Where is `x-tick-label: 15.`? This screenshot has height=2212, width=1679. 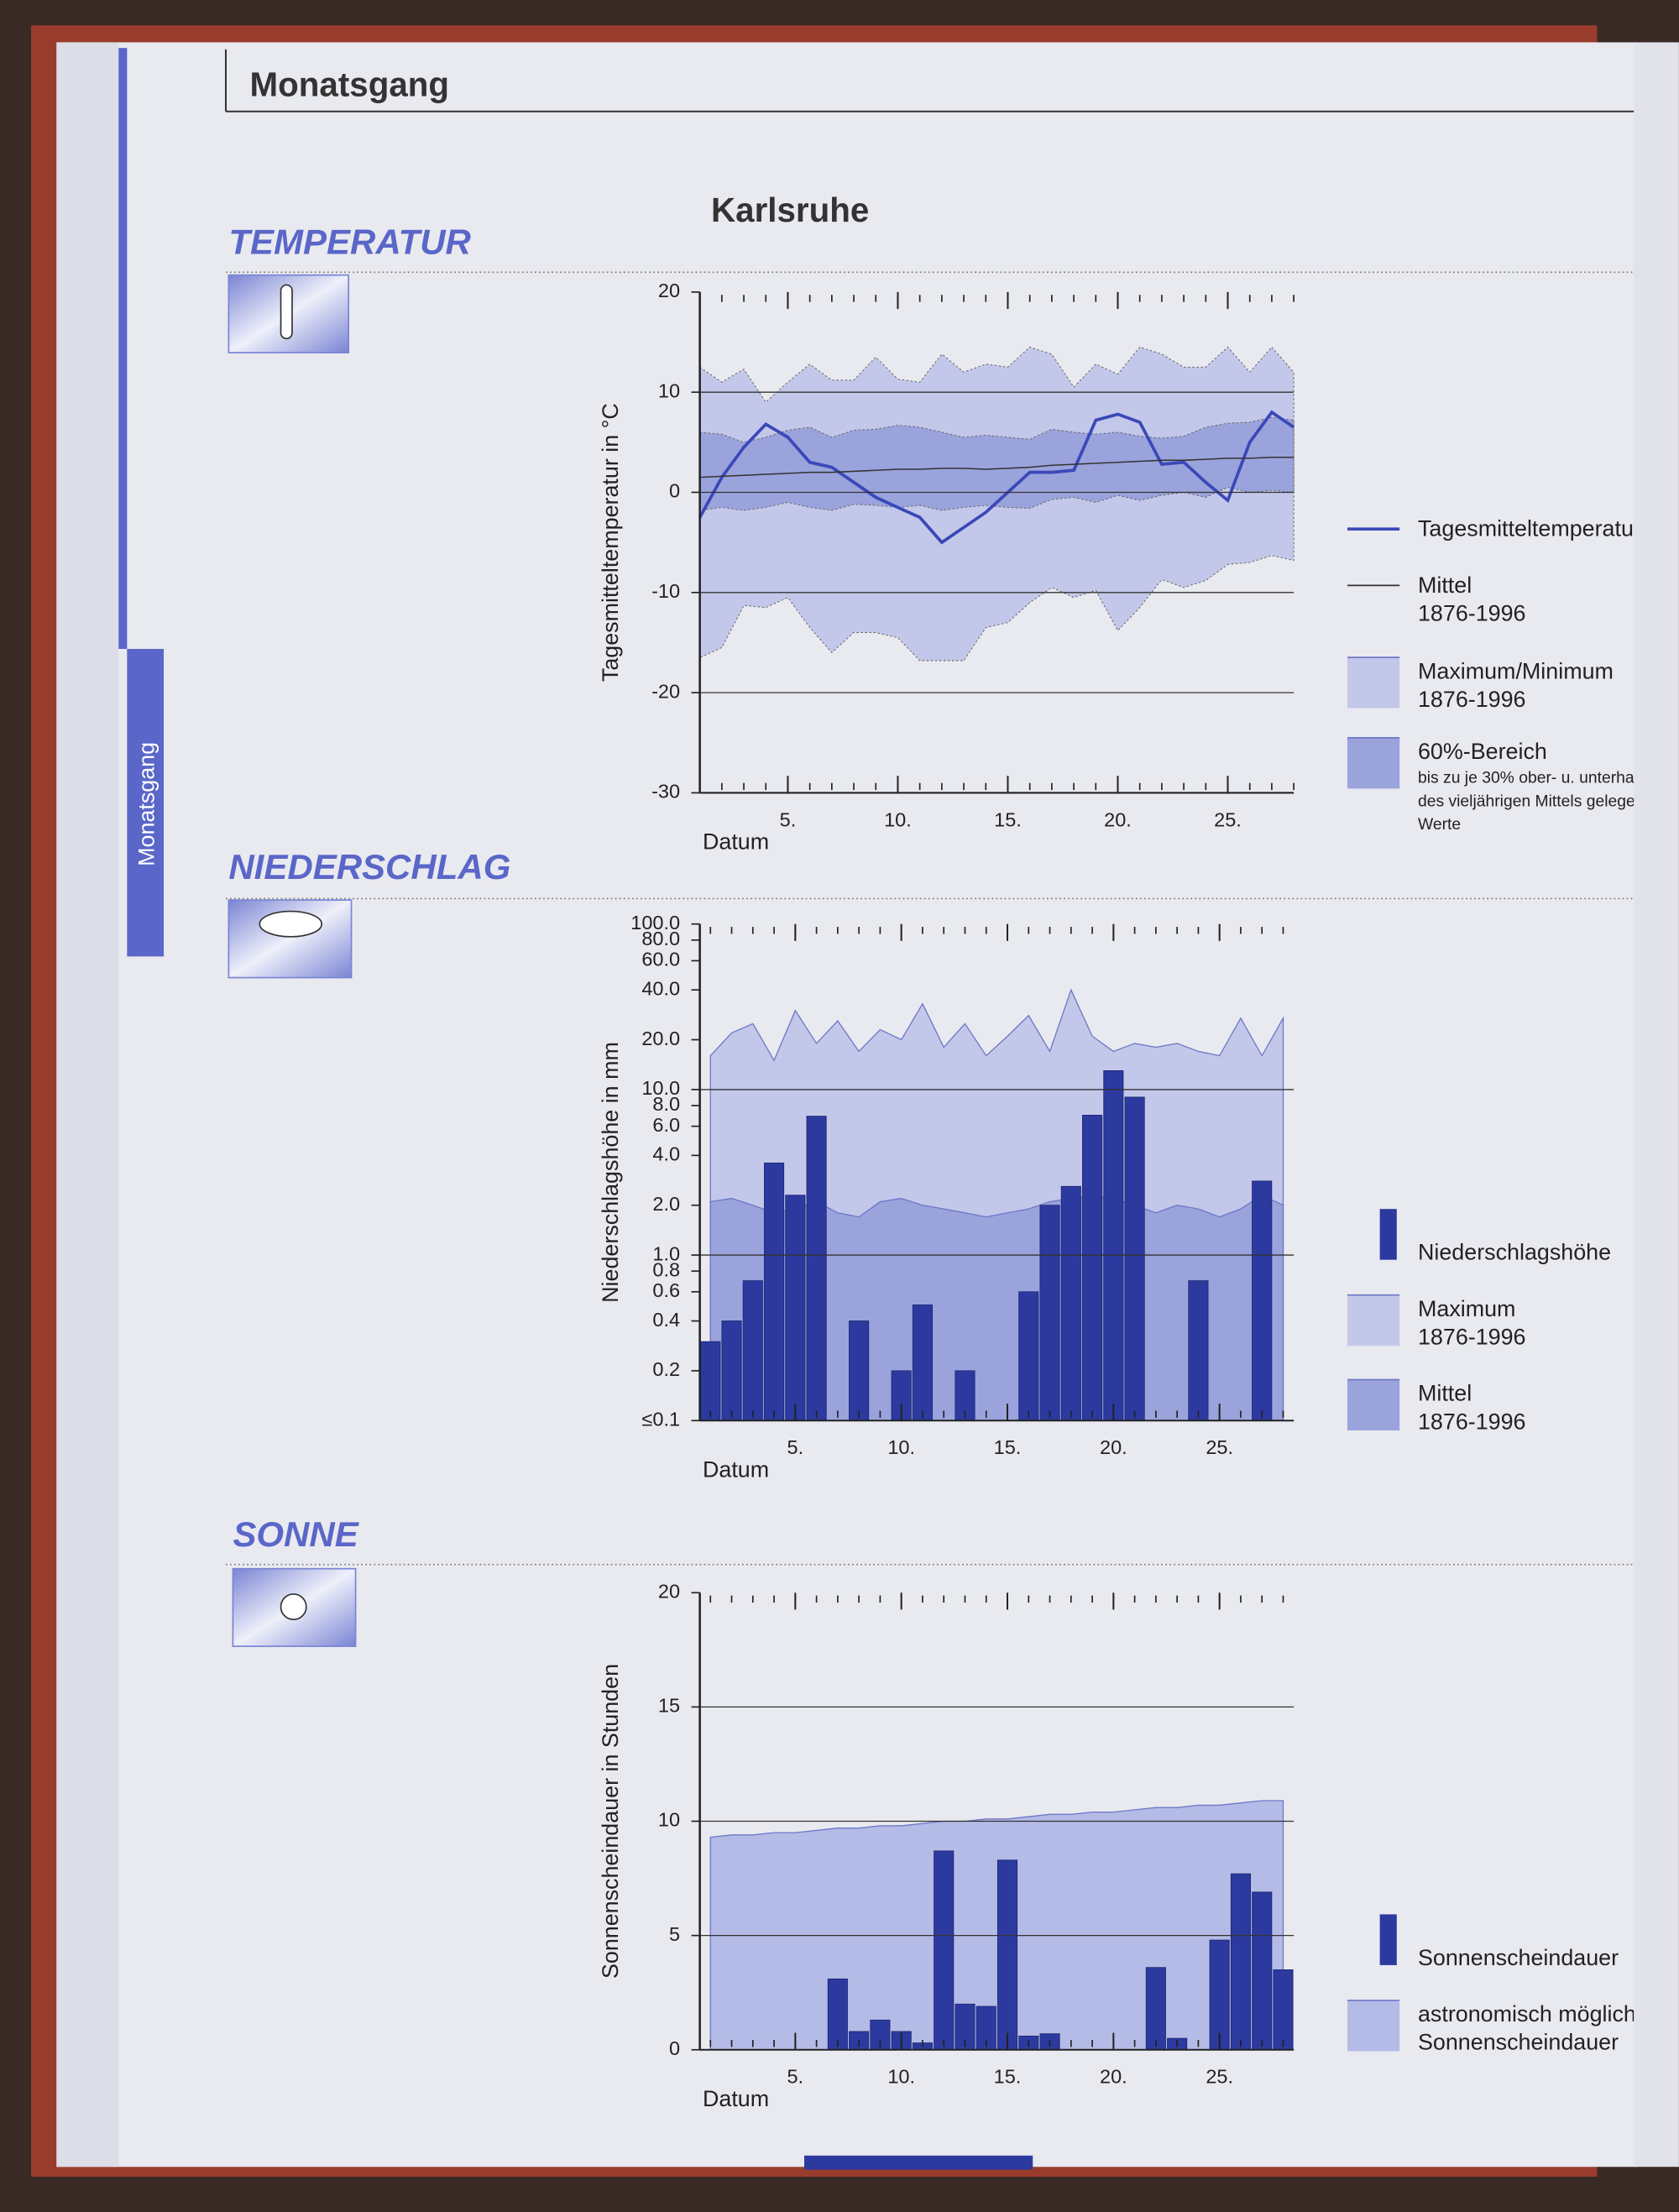 x-tick-label: 15. is located at coordinates (1008, 2077).